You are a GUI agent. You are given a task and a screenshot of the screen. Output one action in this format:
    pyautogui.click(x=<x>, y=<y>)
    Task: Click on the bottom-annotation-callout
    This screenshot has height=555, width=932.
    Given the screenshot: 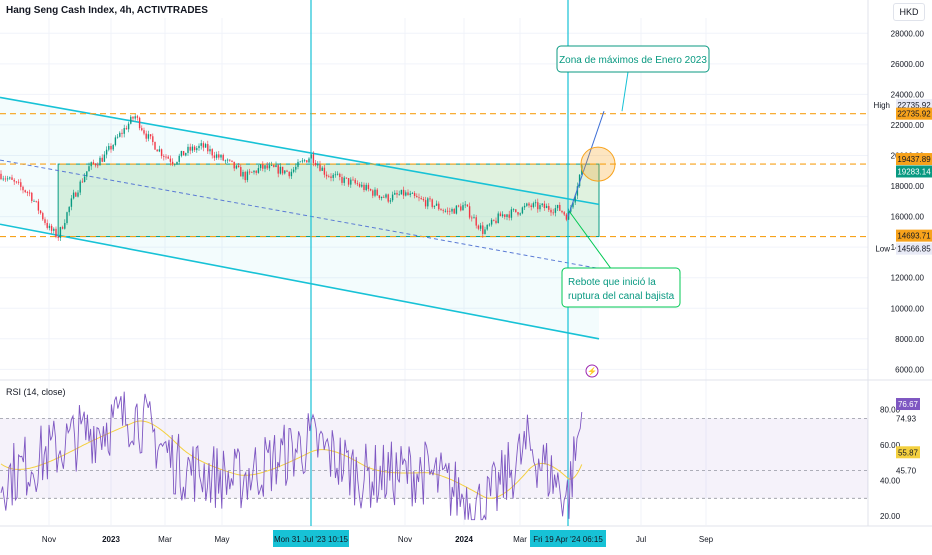 What is the action you would take?
    pyautogui.click(x=621, y=259)
    